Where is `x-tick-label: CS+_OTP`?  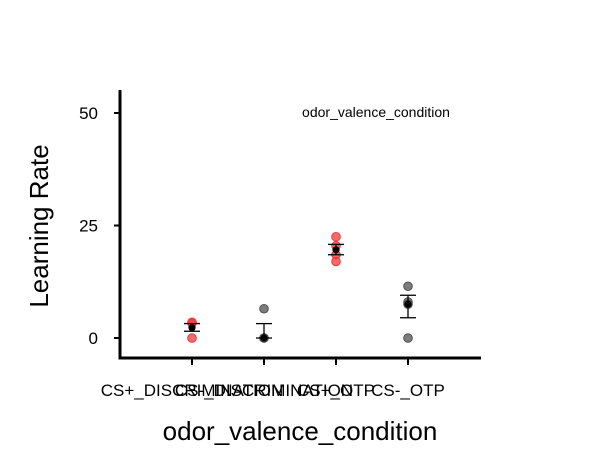
x-tick-label: CS+_OTP is located at coordinates (336, 390).